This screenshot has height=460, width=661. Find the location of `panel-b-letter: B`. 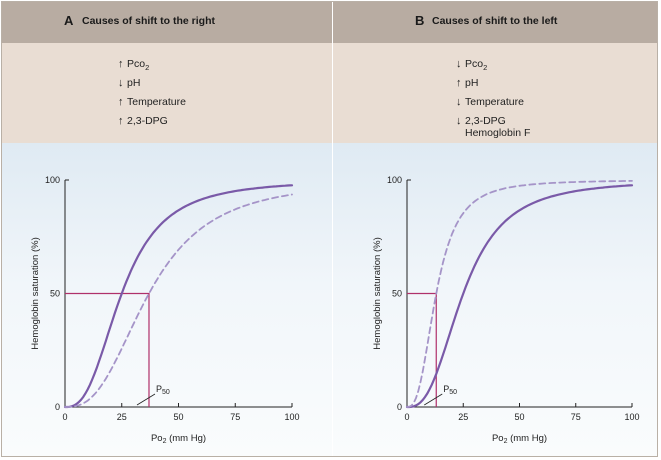

panel-b-letter: B is located at coordinates (420, 20).